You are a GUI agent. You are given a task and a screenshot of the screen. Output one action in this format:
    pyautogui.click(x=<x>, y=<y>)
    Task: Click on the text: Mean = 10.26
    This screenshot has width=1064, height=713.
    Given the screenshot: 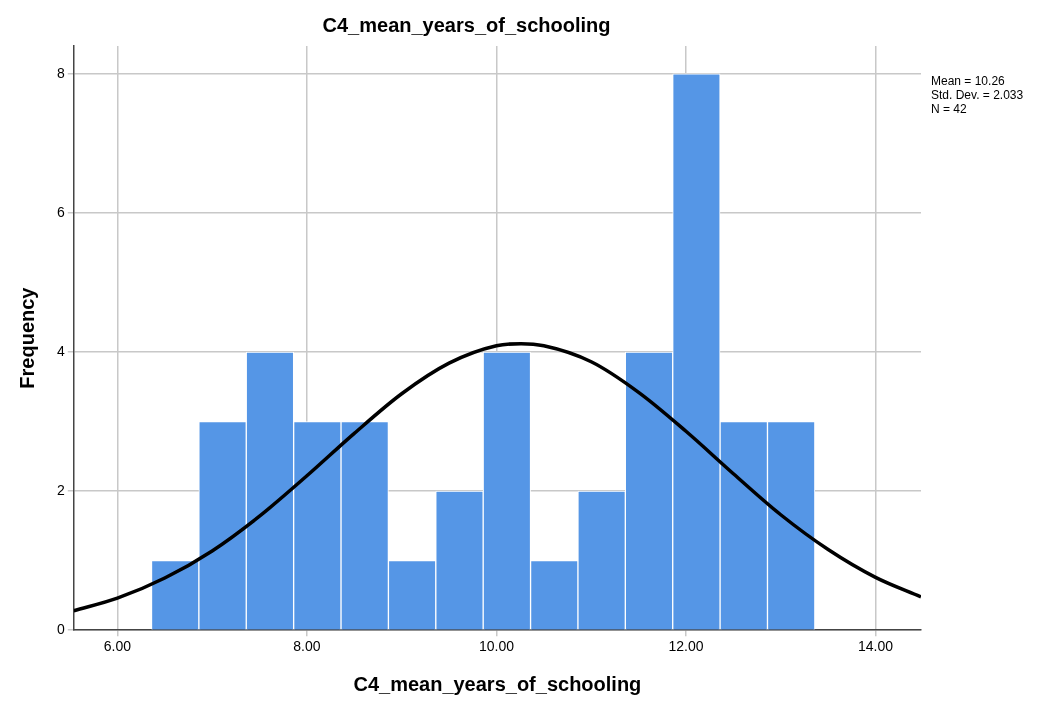 What is the action you would take?
    pyautogui.click(x=968, y=81)
    